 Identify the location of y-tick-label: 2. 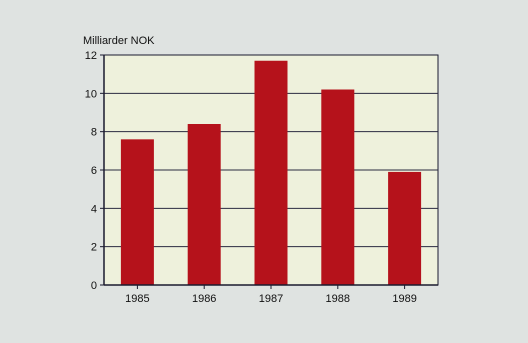
(94, 248).